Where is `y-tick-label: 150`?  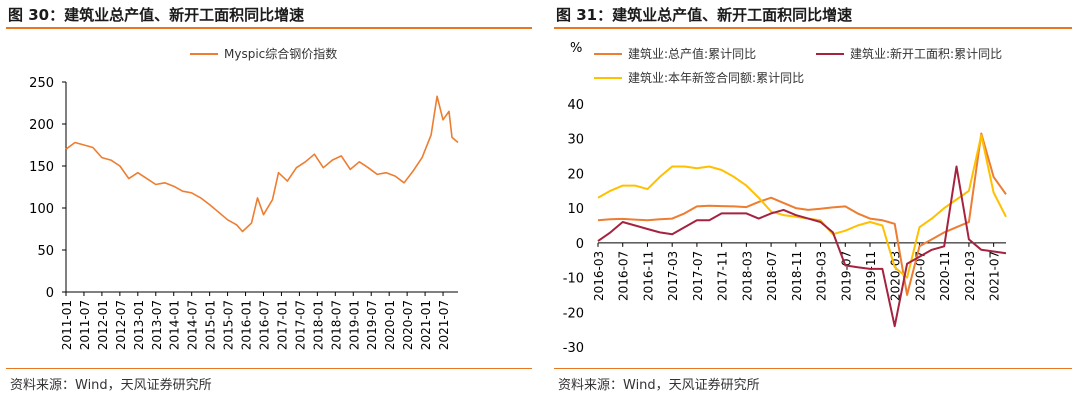
y-tick-label: 150 is located at coordinates (41, 167).